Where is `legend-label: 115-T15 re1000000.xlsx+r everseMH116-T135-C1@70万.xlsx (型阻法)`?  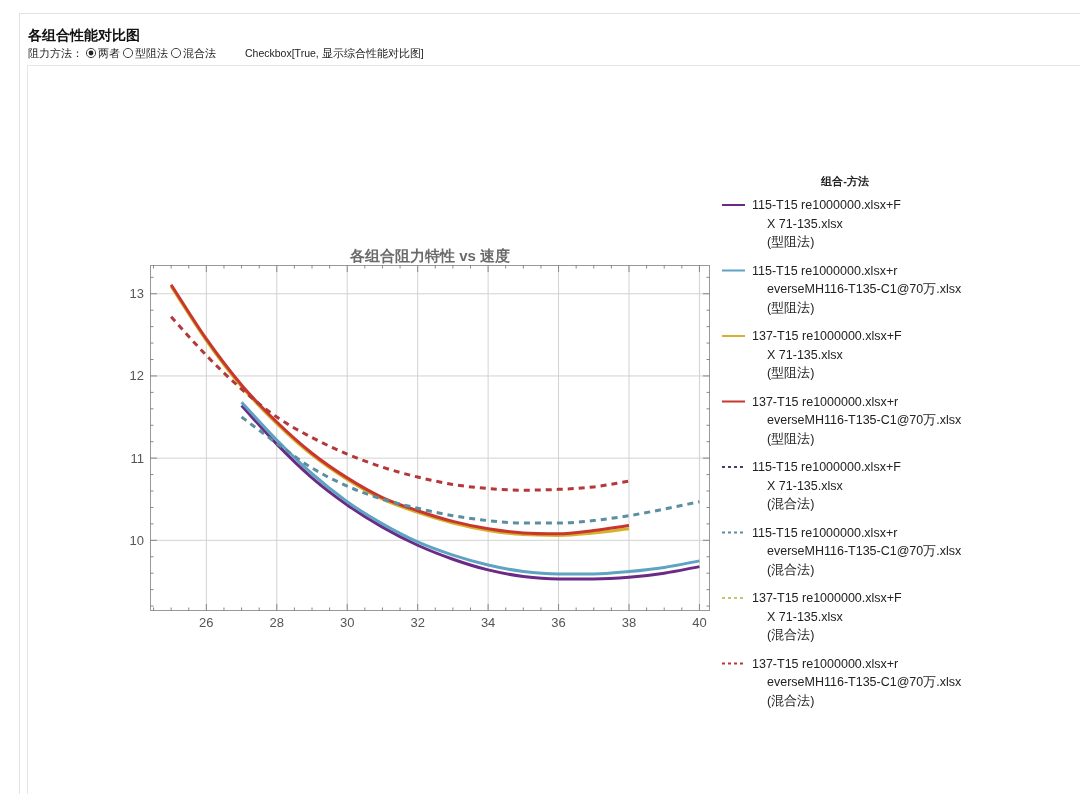 legend-label: 115-T15 re1000000.xlsx+r everseMH116-T135-C1@70万.xlsx (型阻法) is located at coordinates (857, 289).